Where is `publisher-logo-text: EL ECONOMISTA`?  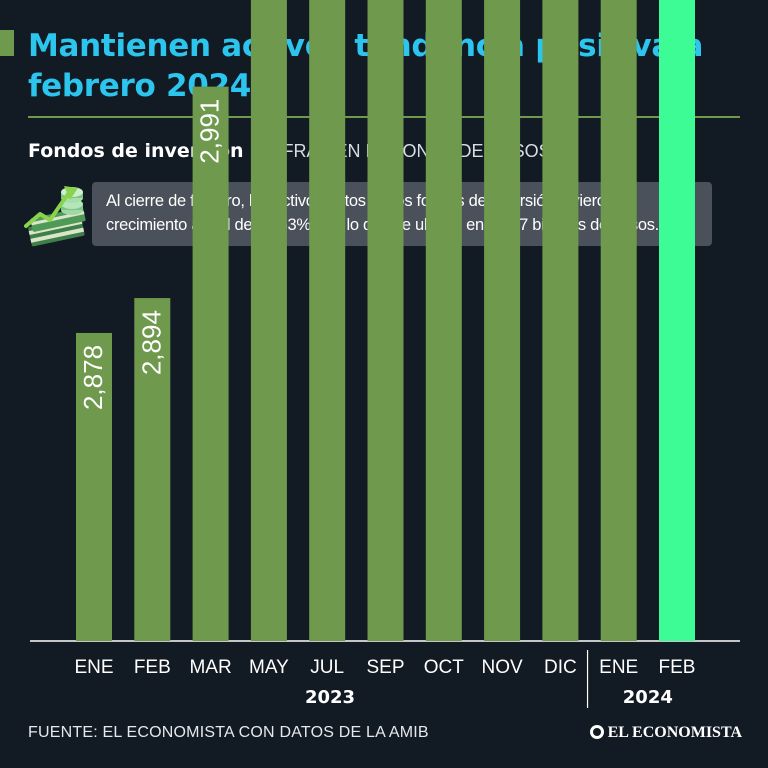 publisher-logo-text: EL ECONOMISTA is located at coordinates (674, 732).